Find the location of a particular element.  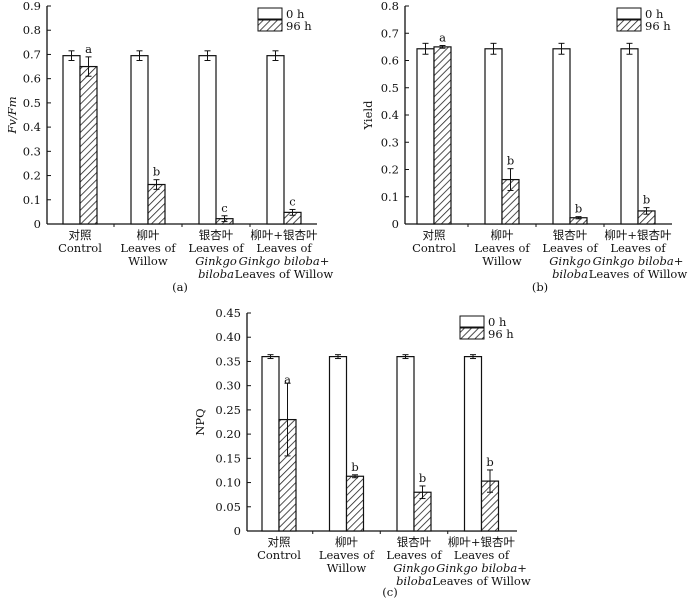

y-tick-label: 0.40 is located at coordinates (228, 337).